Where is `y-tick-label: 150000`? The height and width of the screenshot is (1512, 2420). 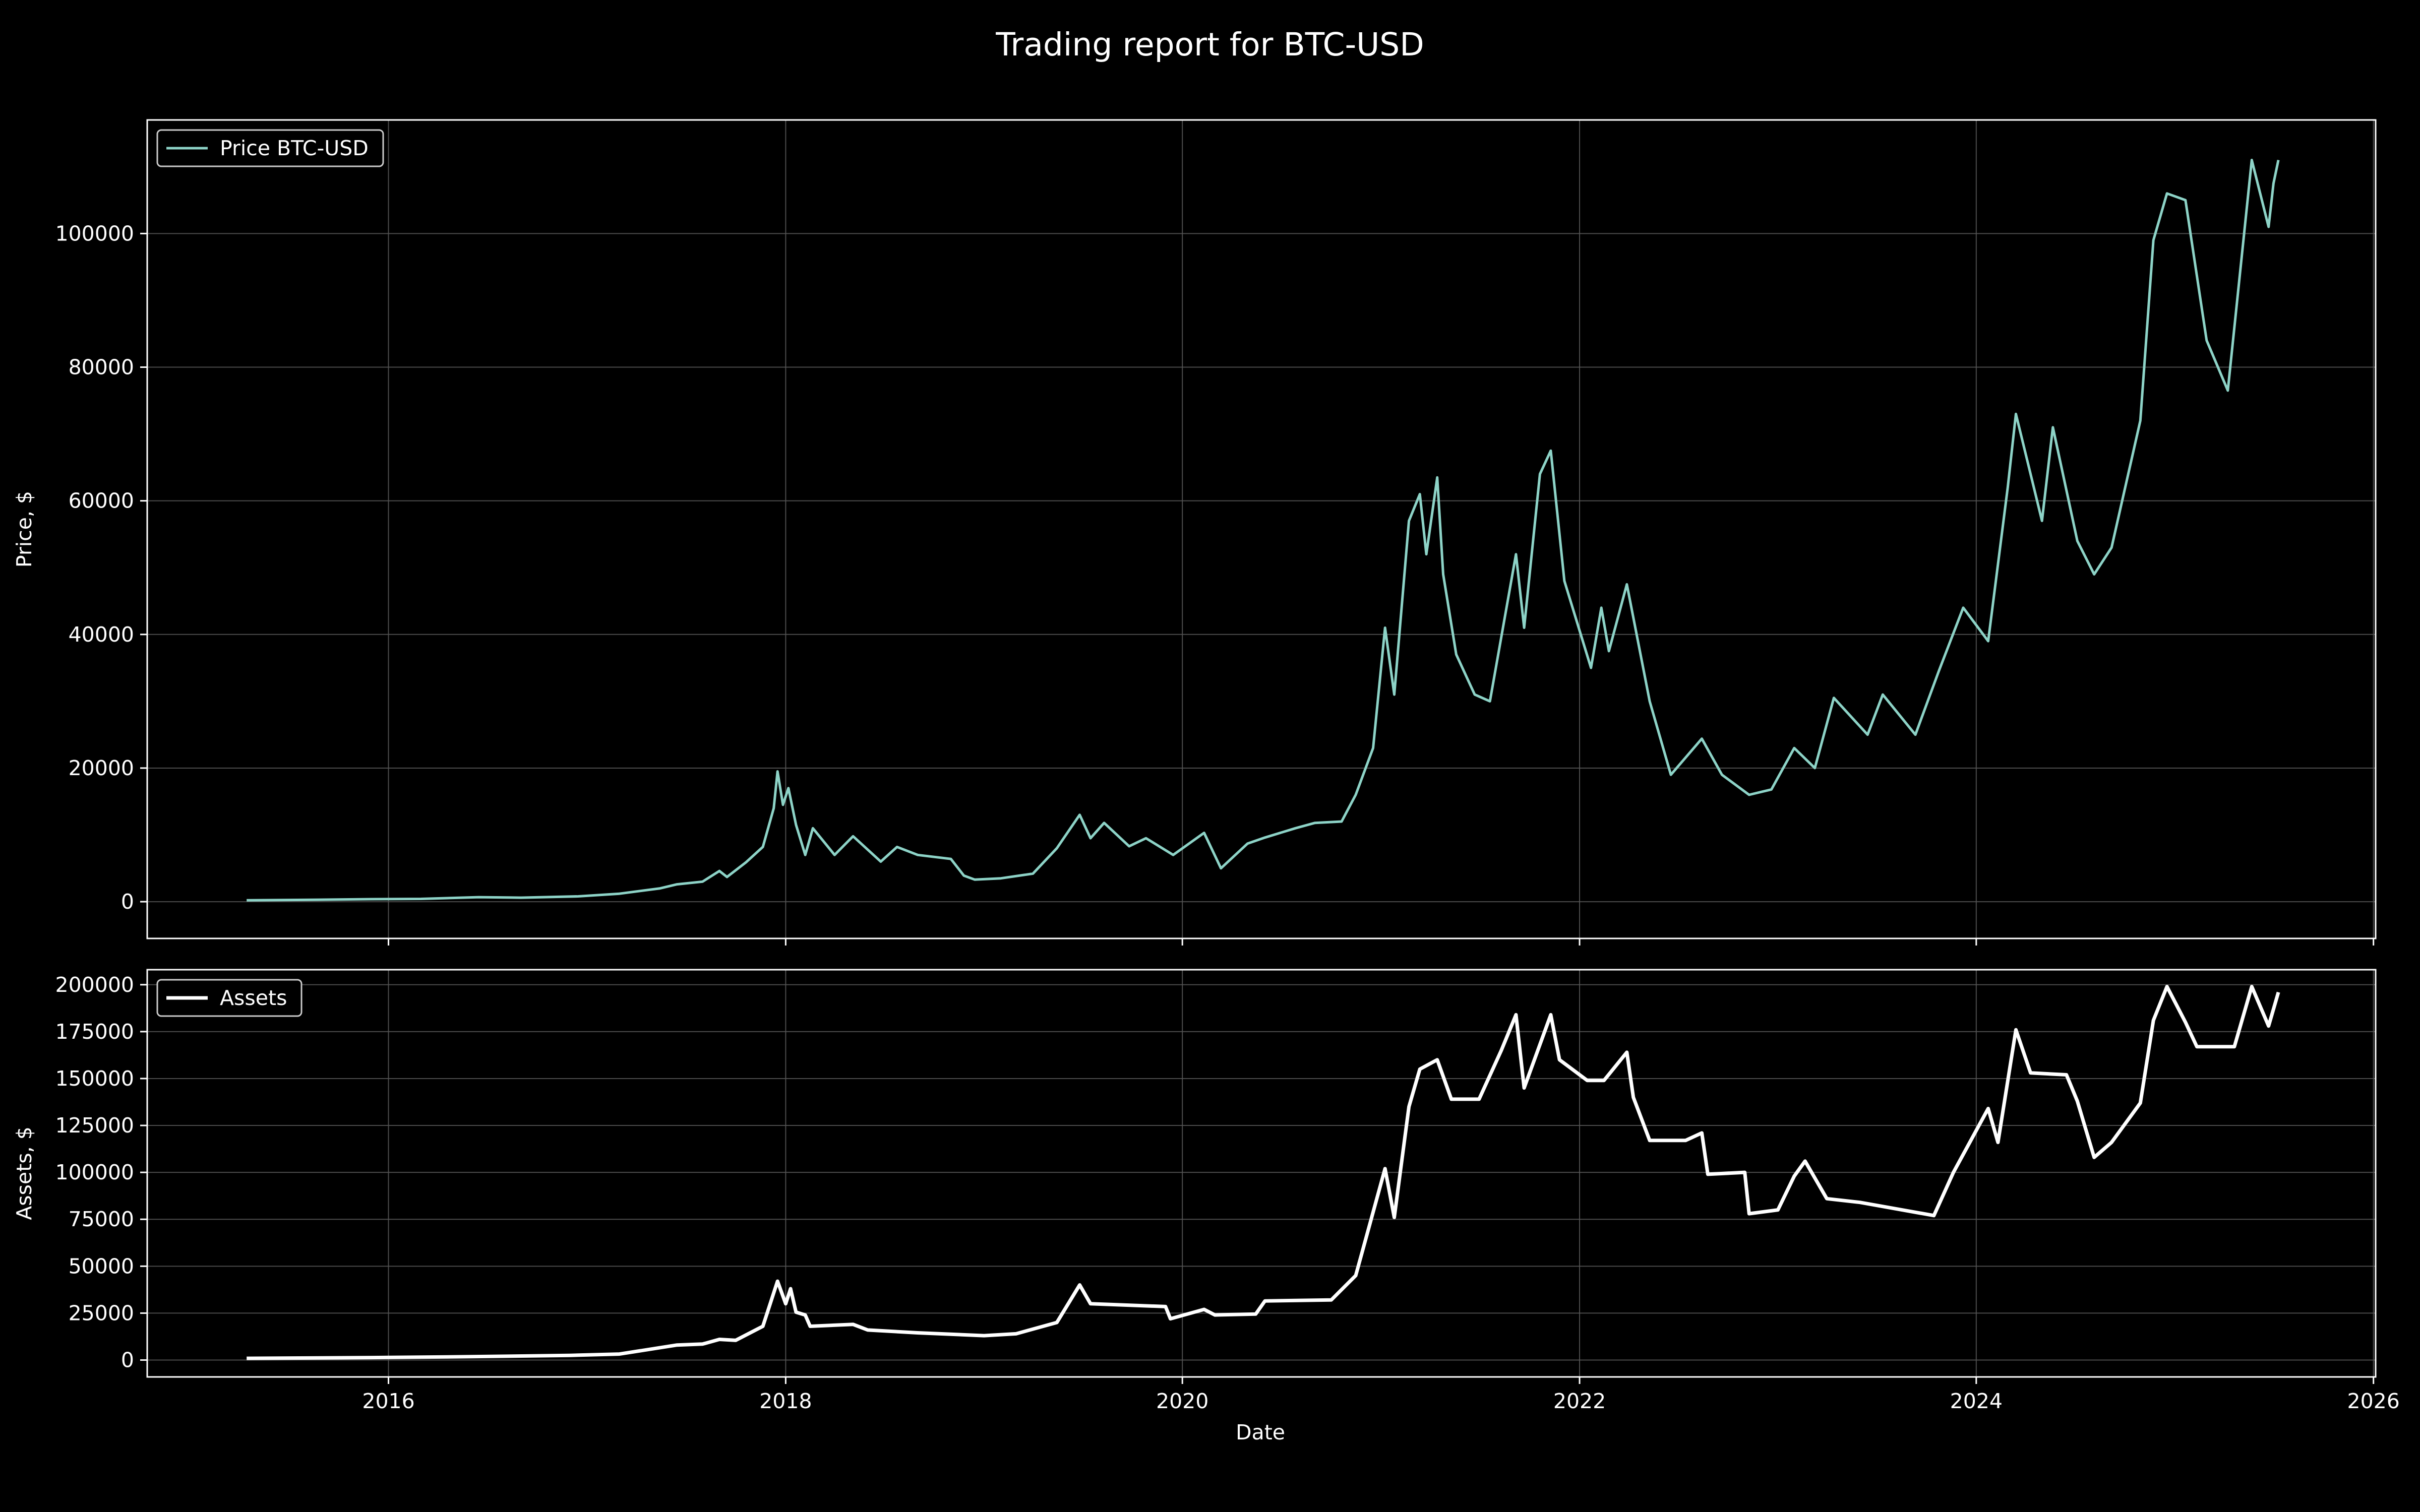
y-tick-label: 150000 is located at coordinates (94, 1078).